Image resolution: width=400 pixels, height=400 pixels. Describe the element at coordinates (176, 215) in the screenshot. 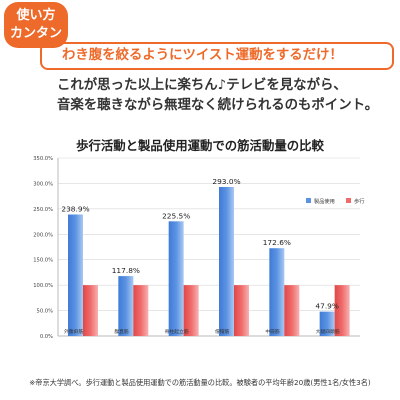

I see `data-label: 225.5%` at that location.